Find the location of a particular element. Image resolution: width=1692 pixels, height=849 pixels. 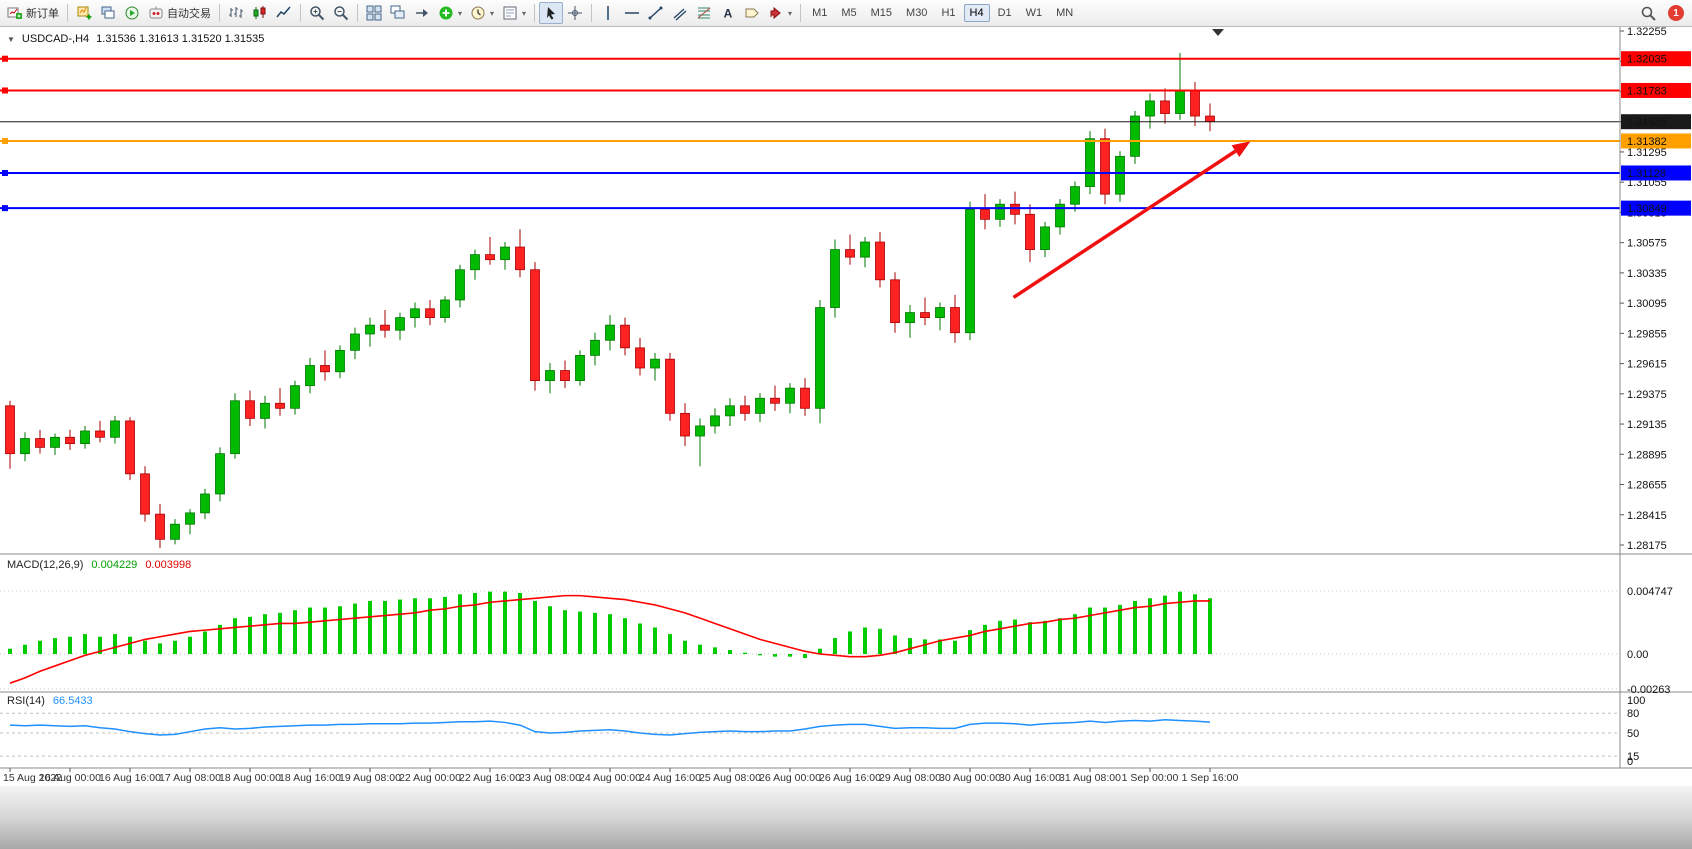

notification-badge: 1 is located at coordinates (1676, 13).